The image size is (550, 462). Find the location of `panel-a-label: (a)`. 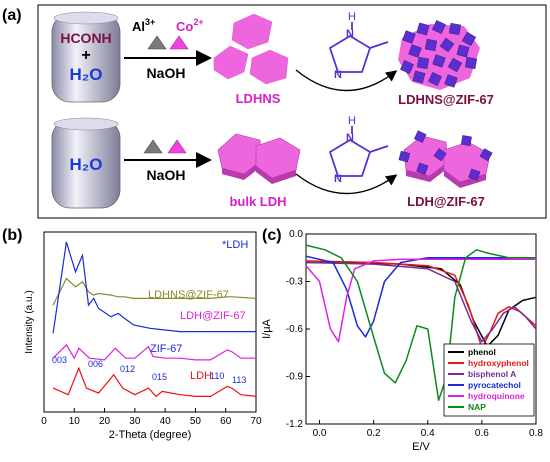

panel-a-label: (a) is located at coordinates (12, 15).